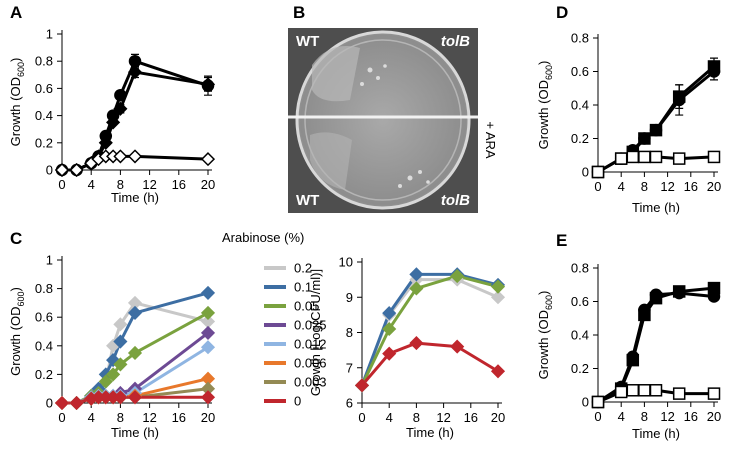 This screenshot has width=750, height=452. Describe the element at coordinates (263, 237) in the screenshot. I see `legend-title: Arabinose (%)` at that location.